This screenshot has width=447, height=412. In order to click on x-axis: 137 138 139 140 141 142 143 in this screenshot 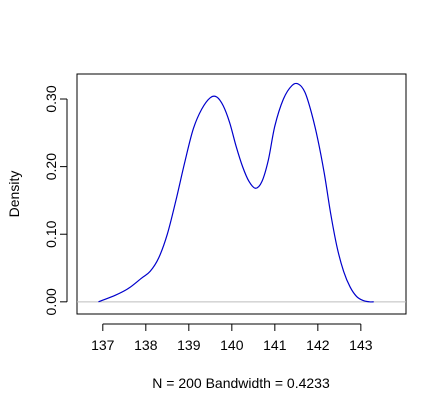, I will do `click(232, 338)`.